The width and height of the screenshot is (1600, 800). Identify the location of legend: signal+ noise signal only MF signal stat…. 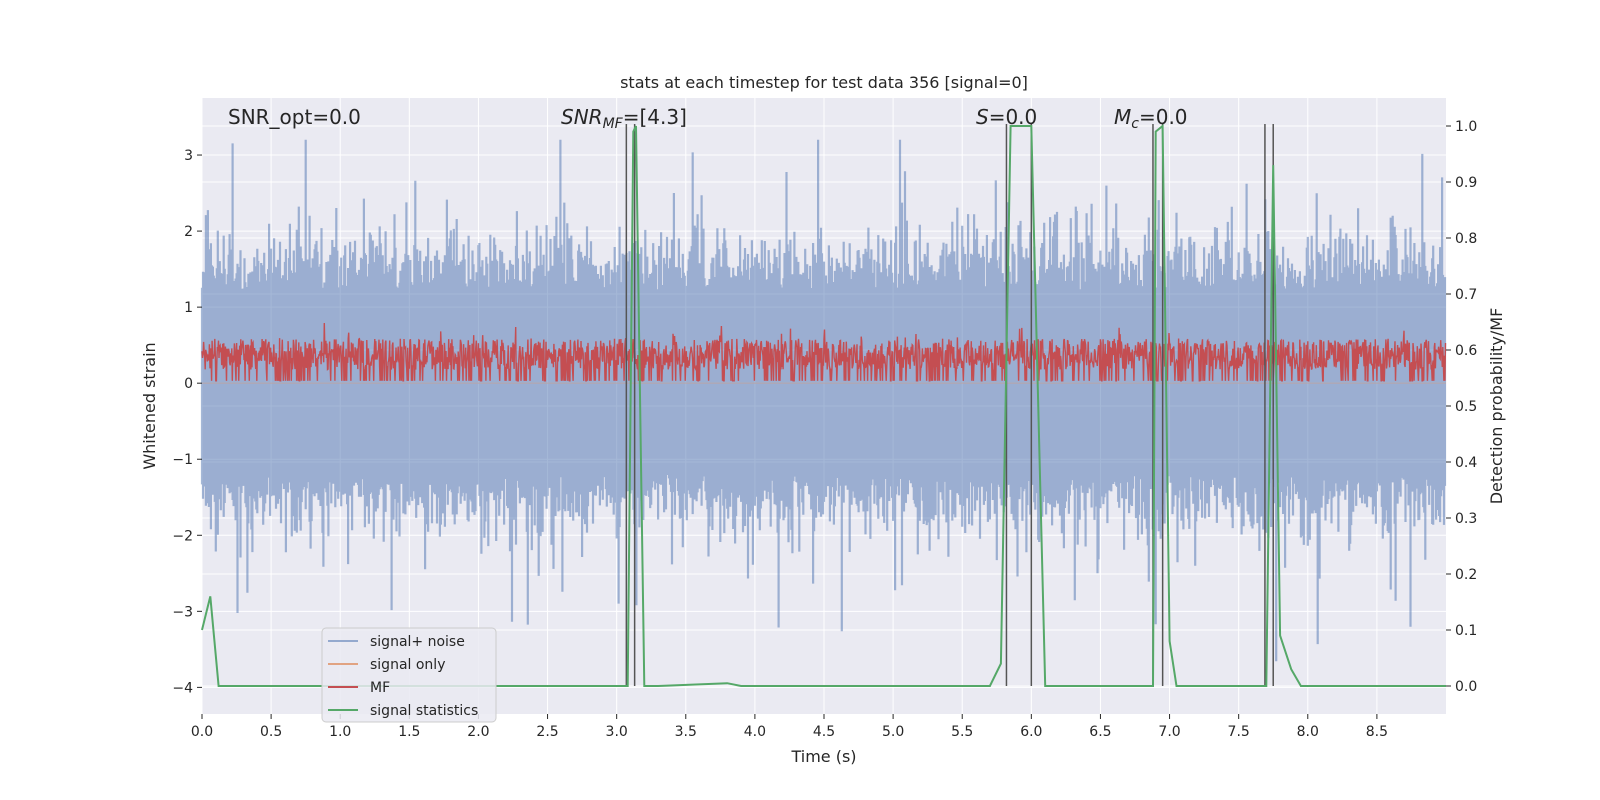
(409, 675).